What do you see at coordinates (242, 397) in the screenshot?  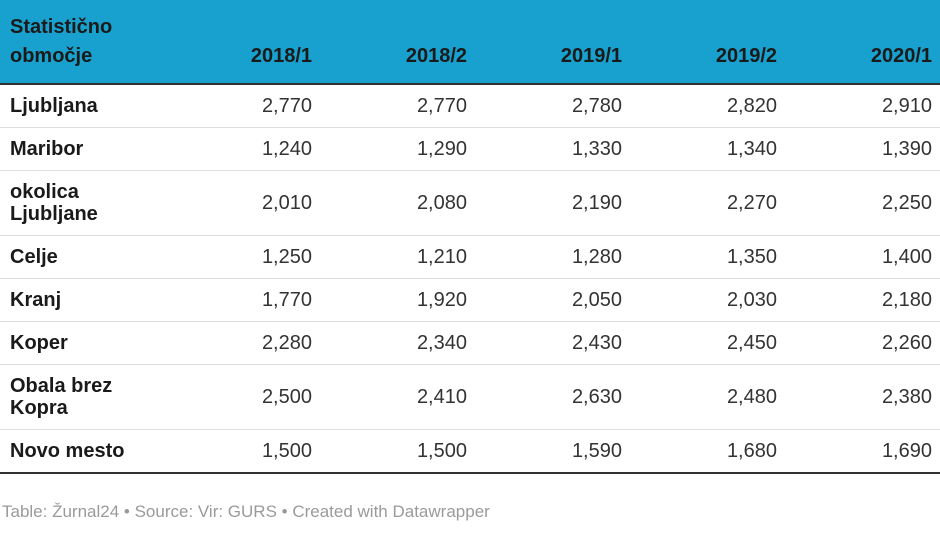 I see `cell-value: 2,500` at bounding box center [242, 397].